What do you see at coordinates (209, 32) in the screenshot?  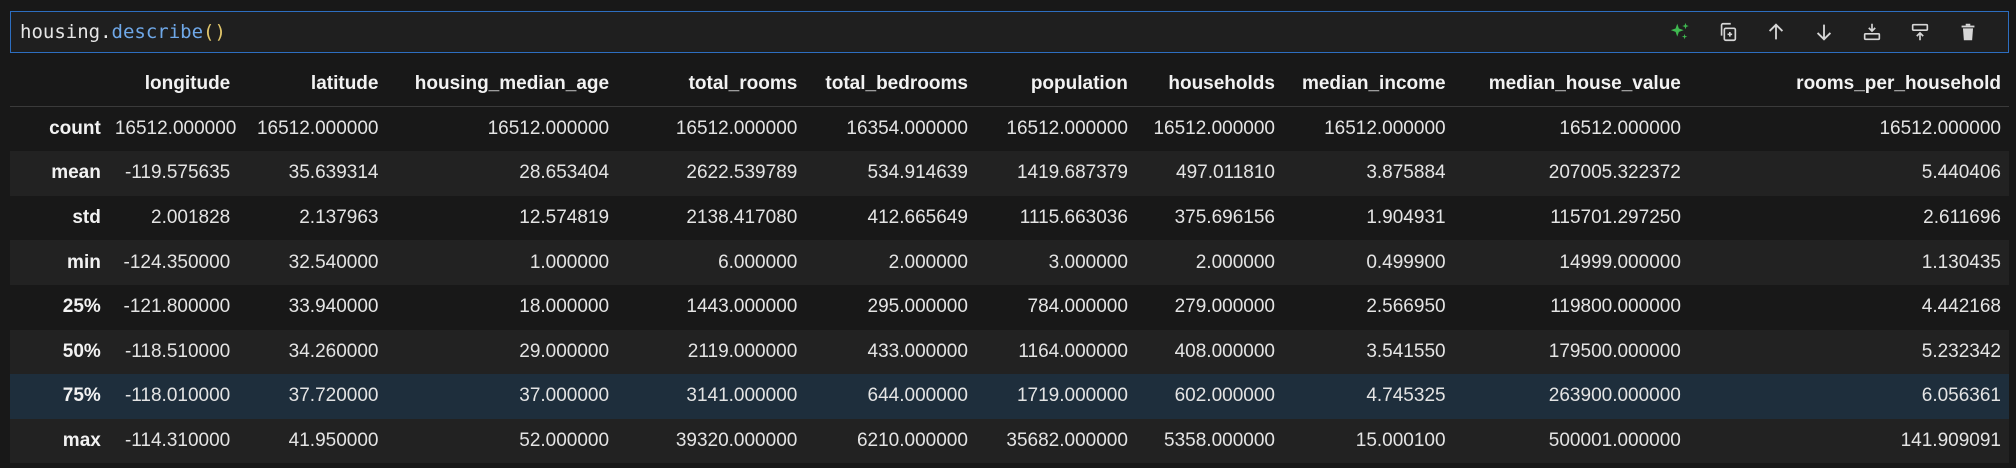 I see `code-open-paren: (` at bounding box center [209, 32].